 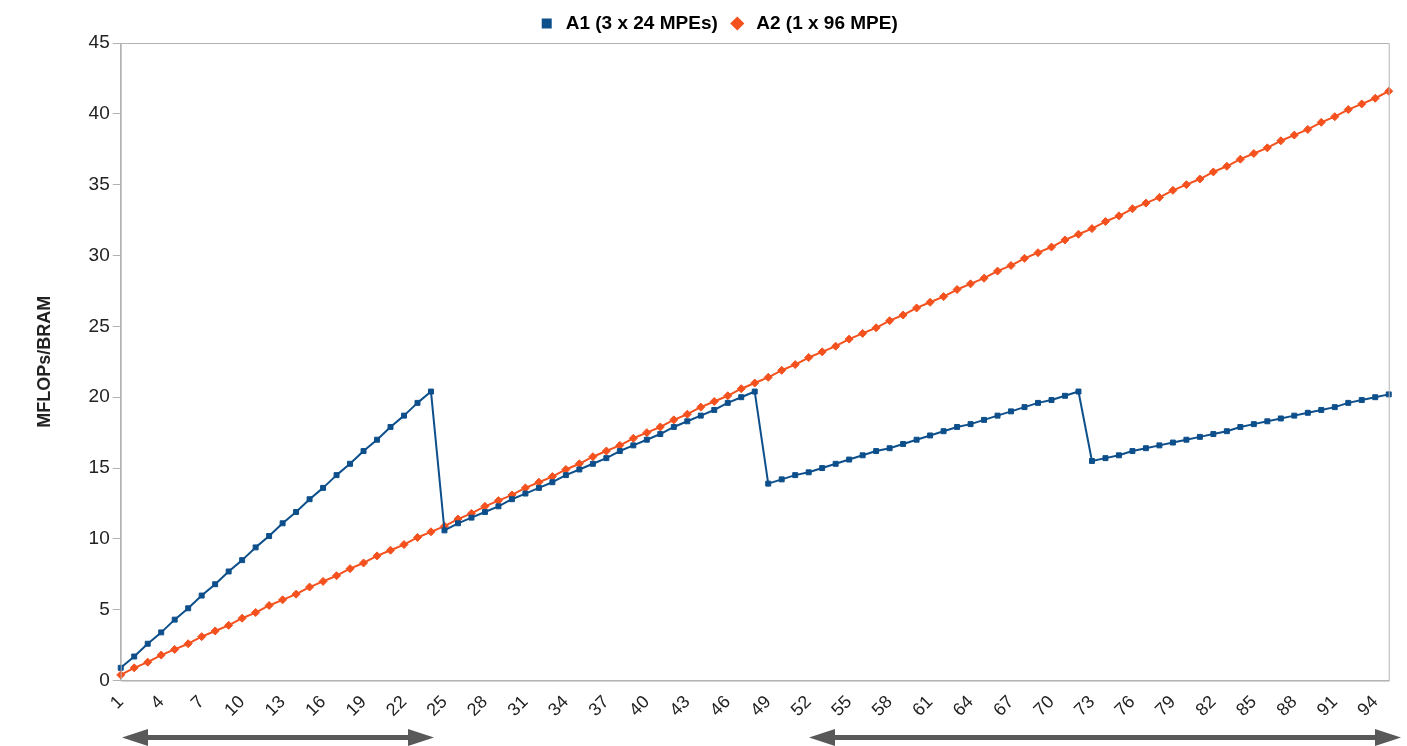 I want to click on legend-label: A1 (3 x 24 MPEs), so click(x=641, y=22).